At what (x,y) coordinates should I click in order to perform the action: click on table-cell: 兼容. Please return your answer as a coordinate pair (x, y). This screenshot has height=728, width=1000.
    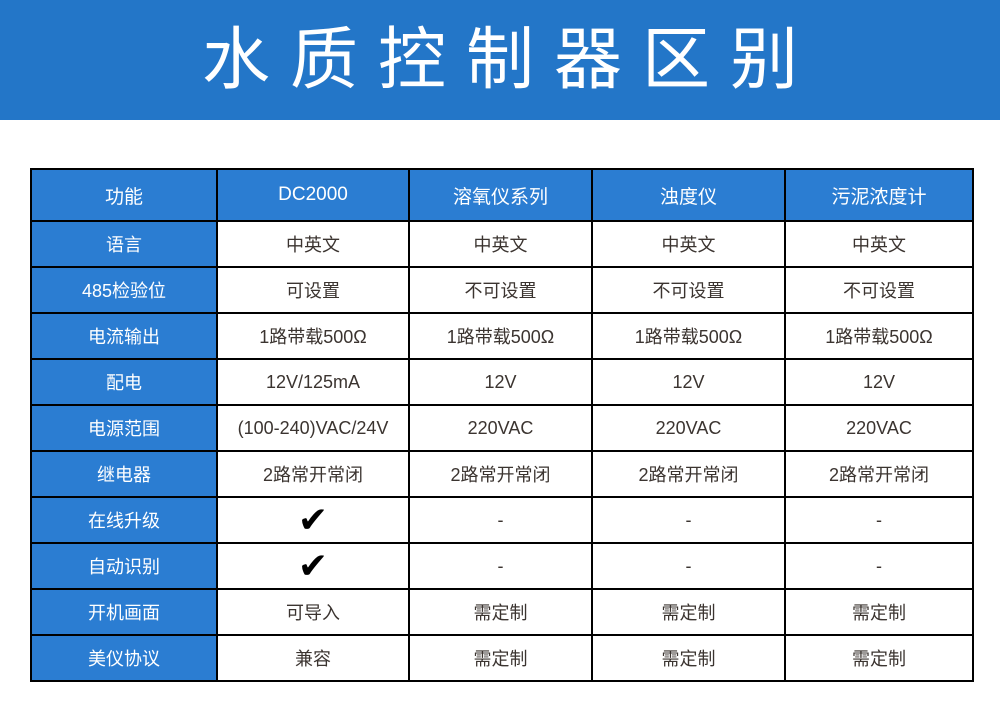
    Looking at the image, I should click on (313, 658).